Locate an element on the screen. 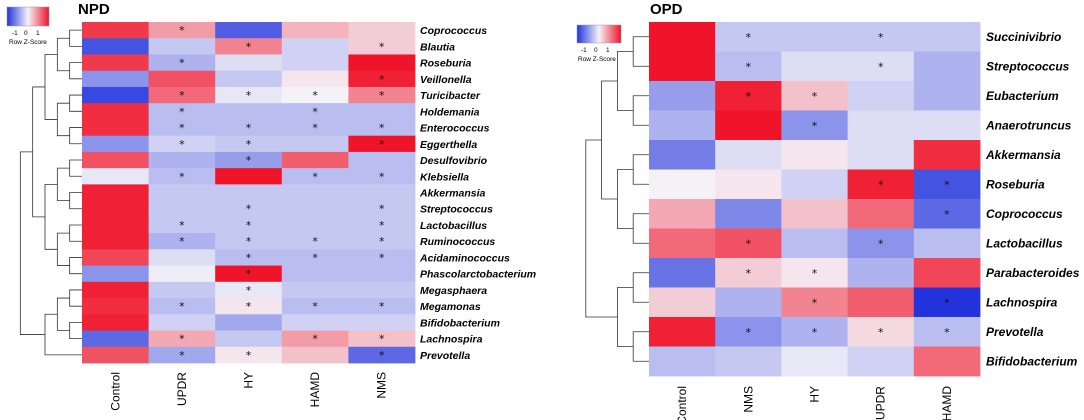 This screenshot has width=1084, height=420. npd-cell-r0-c2 is located at coordinates (249, 30).